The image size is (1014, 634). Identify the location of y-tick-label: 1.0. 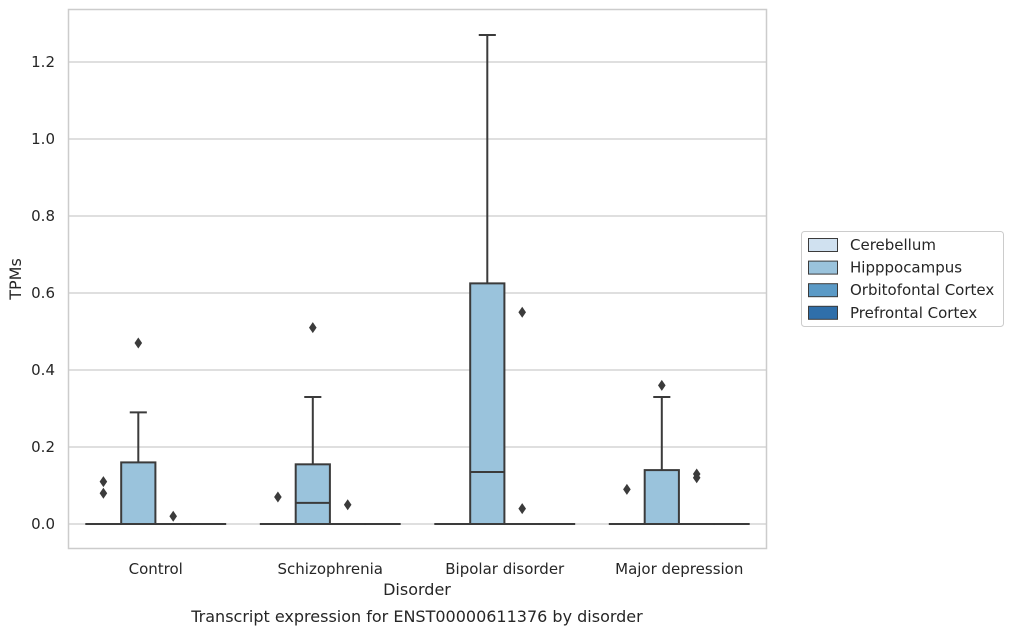
(43, 139).